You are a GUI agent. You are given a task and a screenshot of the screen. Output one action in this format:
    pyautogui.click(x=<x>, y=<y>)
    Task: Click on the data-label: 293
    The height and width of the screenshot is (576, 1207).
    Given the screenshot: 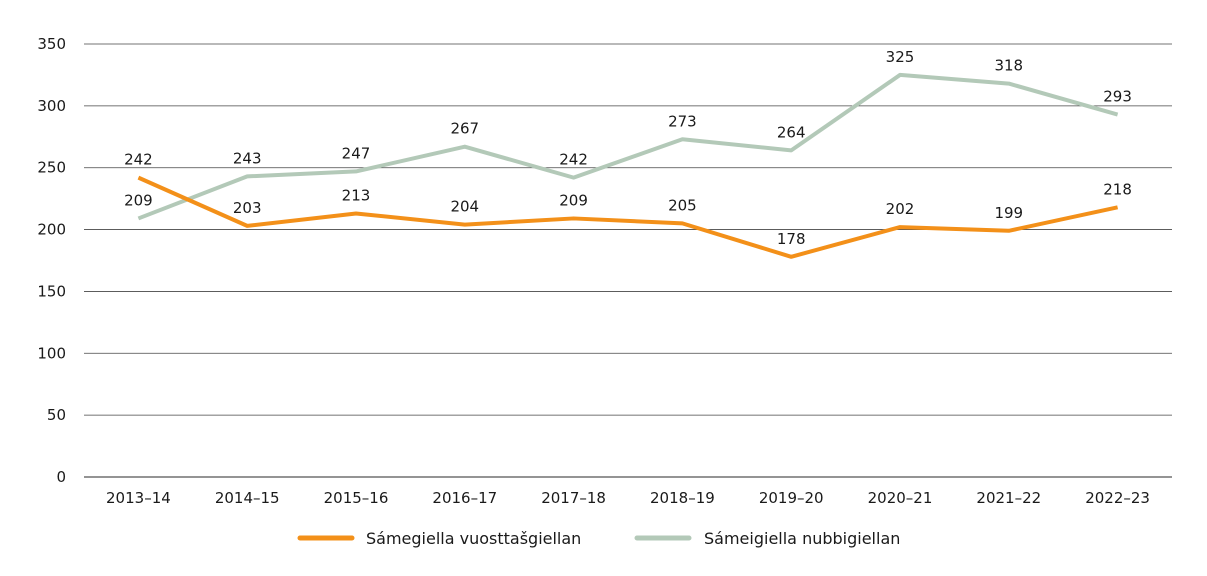 What is the action you would take?
    pyautogui.click(x=1117, y=97)
    